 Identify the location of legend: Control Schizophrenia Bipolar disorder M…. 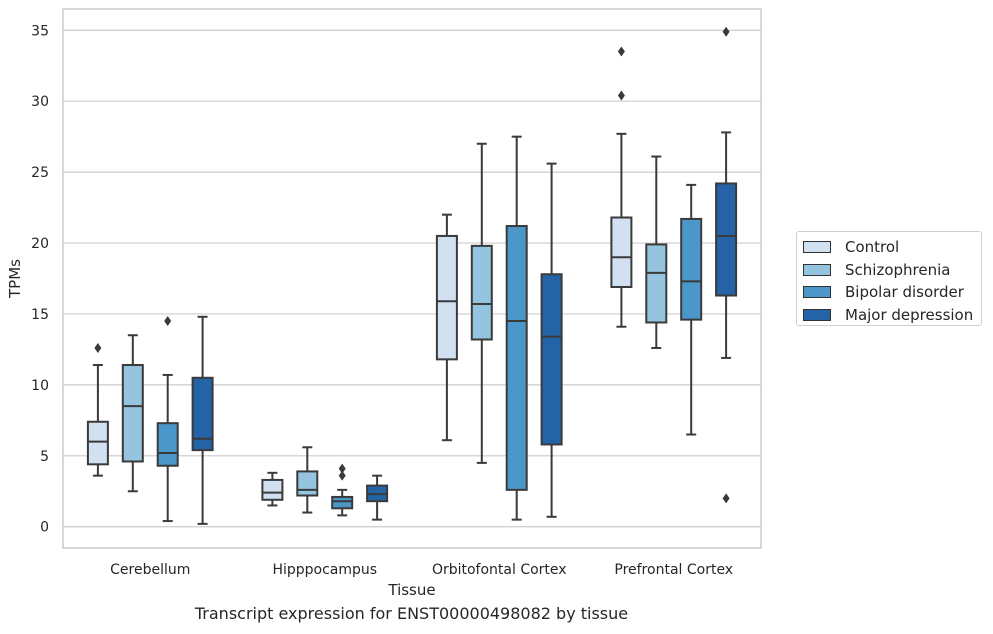
(889, 278).